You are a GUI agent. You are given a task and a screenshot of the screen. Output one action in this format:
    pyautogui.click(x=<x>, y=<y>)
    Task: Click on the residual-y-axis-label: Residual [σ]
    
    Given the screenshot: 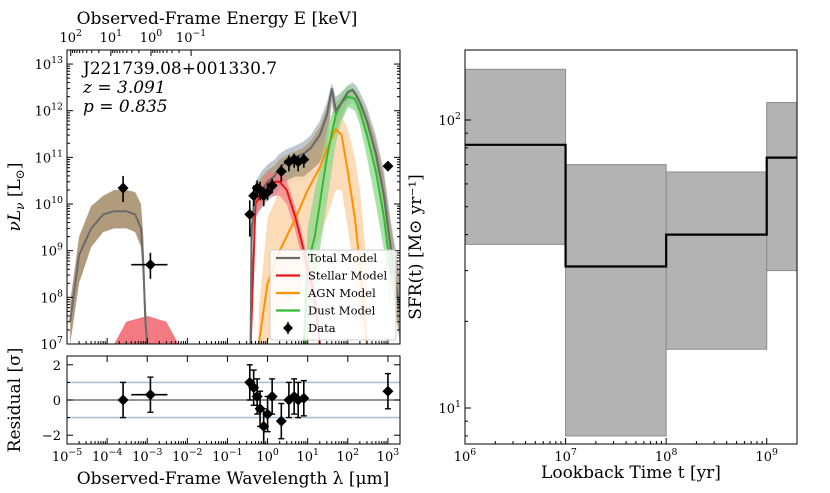 What is the action you would take?
    pyautogui.click(x=15, y=400)
    